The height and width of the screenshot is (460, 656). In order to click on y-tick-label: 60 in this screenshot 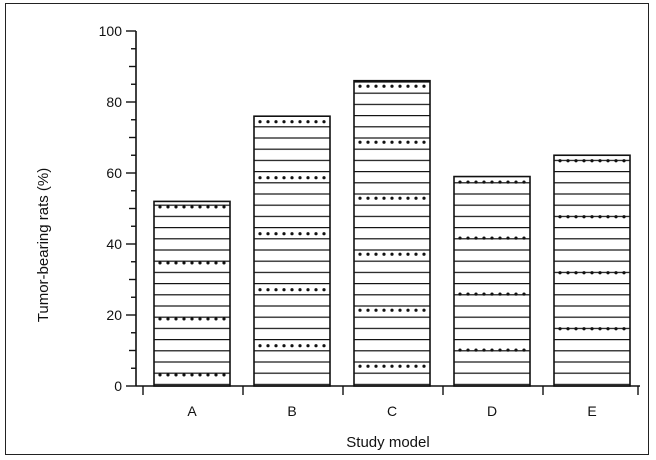, I will do `click(114, 173)`.